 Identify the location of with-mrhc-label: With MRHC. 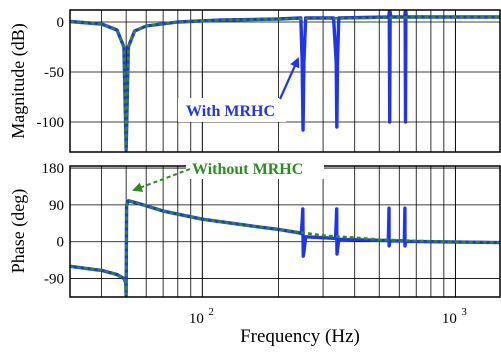
(230, 111).